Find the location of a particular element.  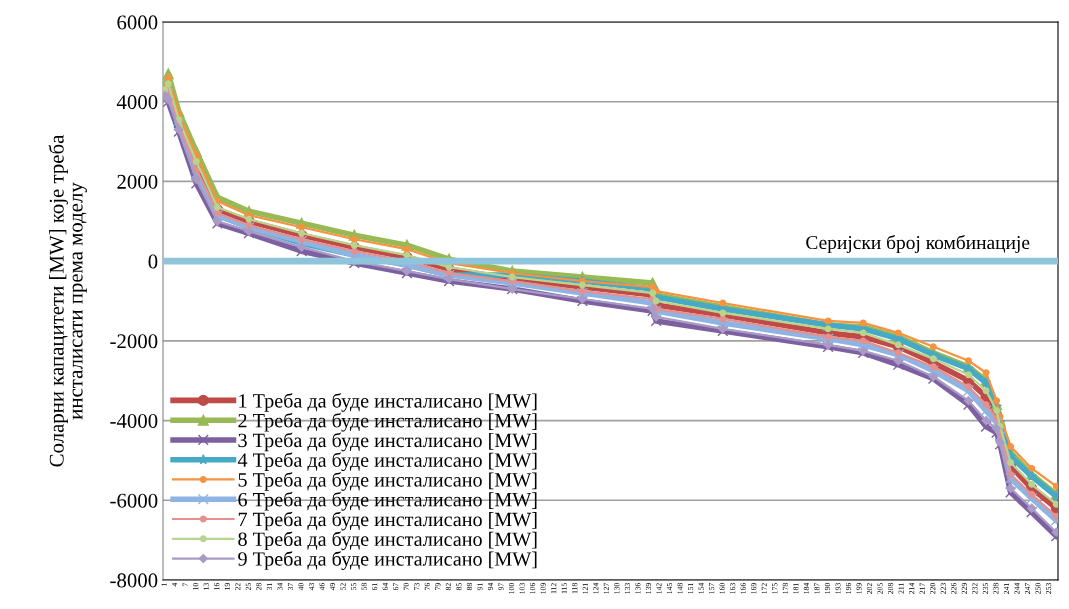

legend-label: 4 Треба да буде инсталисано [MW] is located at coordinates (387, 462).